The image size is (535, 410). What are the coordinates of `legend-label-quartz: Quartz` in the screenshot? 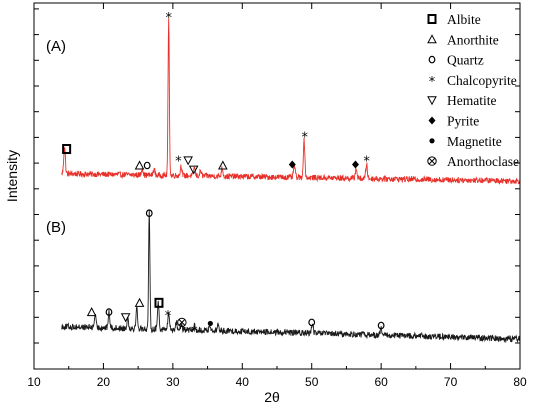 It's located at (465, 60).